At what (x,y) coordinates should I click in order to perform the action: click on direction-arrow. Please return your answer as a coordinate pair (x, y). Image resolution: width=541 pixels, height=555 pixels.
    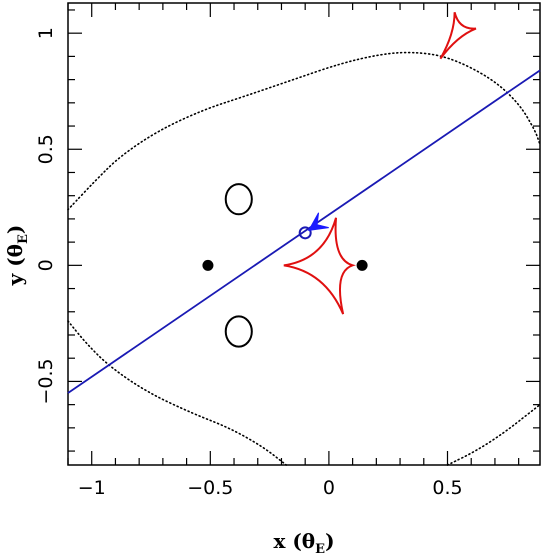
    Looking at the image, I should click on (318, 221).